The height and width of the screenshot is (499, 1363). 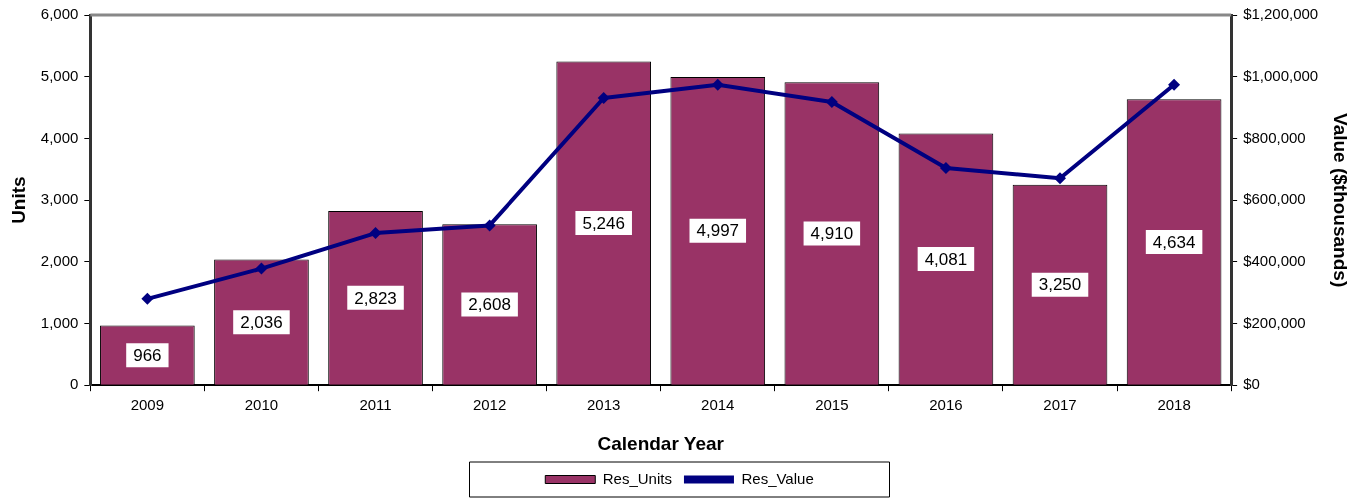 What do you see at coordinates (637, 478) in the screenshot?
I see `legend-label: Res_Units` at bounding box center [637, 478].